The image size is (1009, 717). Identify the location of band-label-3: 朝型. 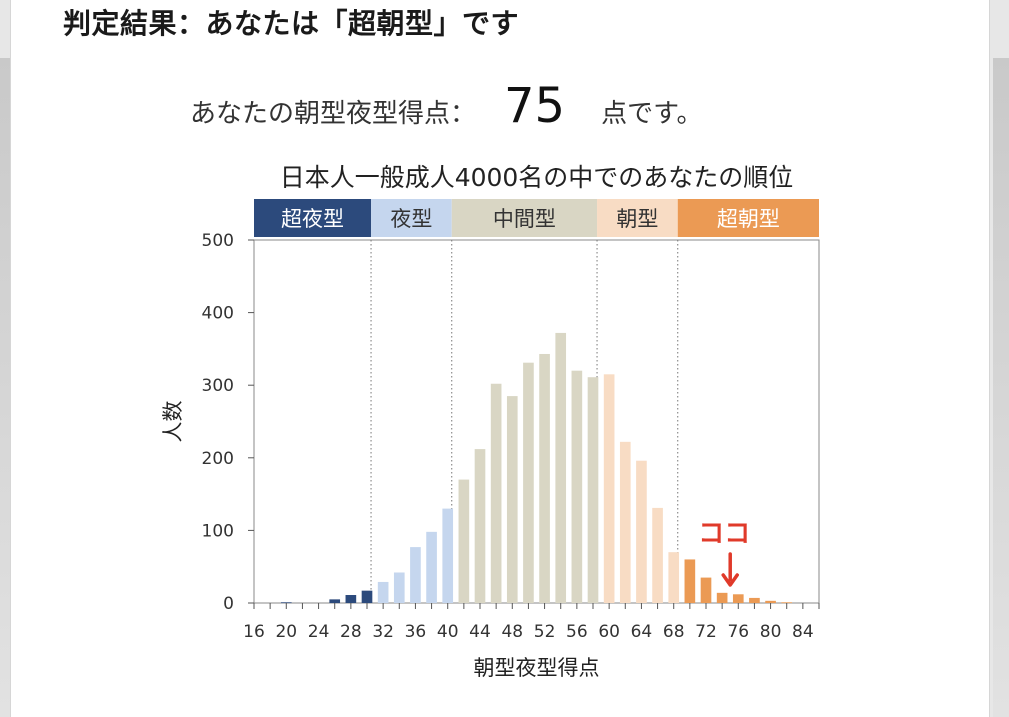
(637, 219).